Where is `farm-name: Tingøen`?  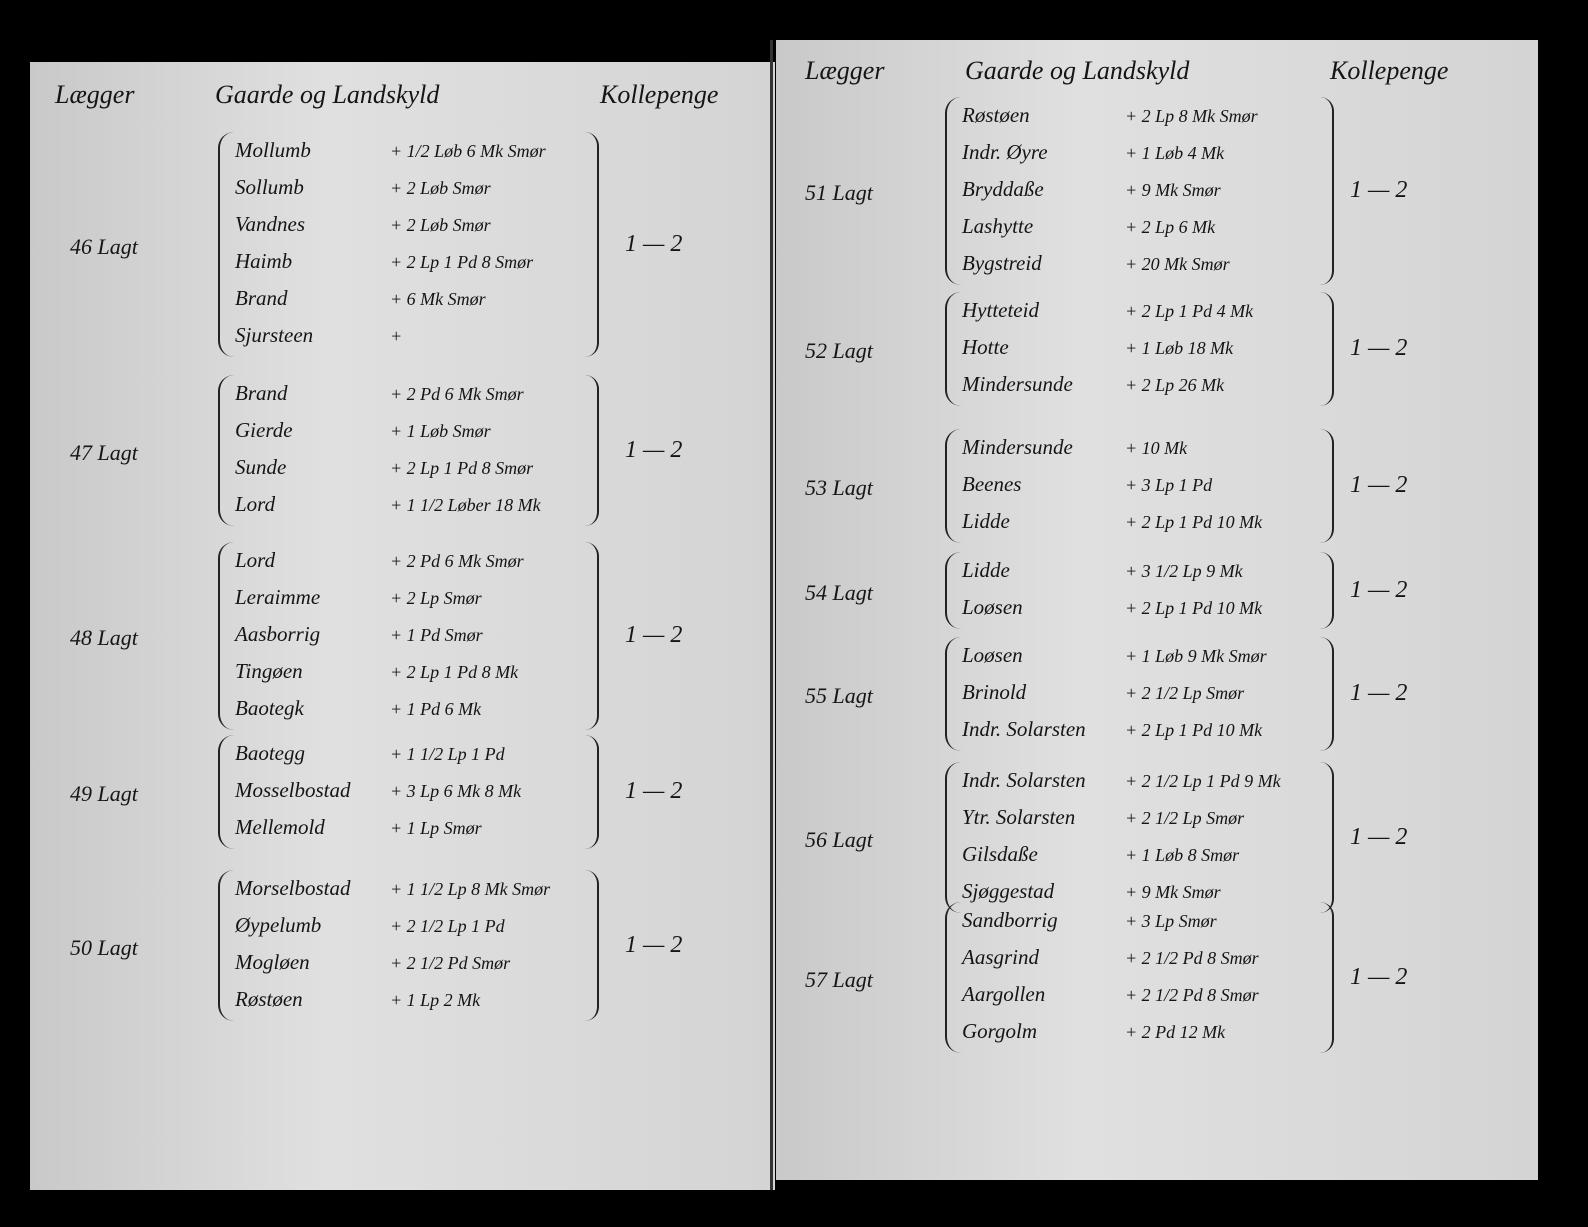
farm-name: Tingøen is located at coordinates (269, 671).